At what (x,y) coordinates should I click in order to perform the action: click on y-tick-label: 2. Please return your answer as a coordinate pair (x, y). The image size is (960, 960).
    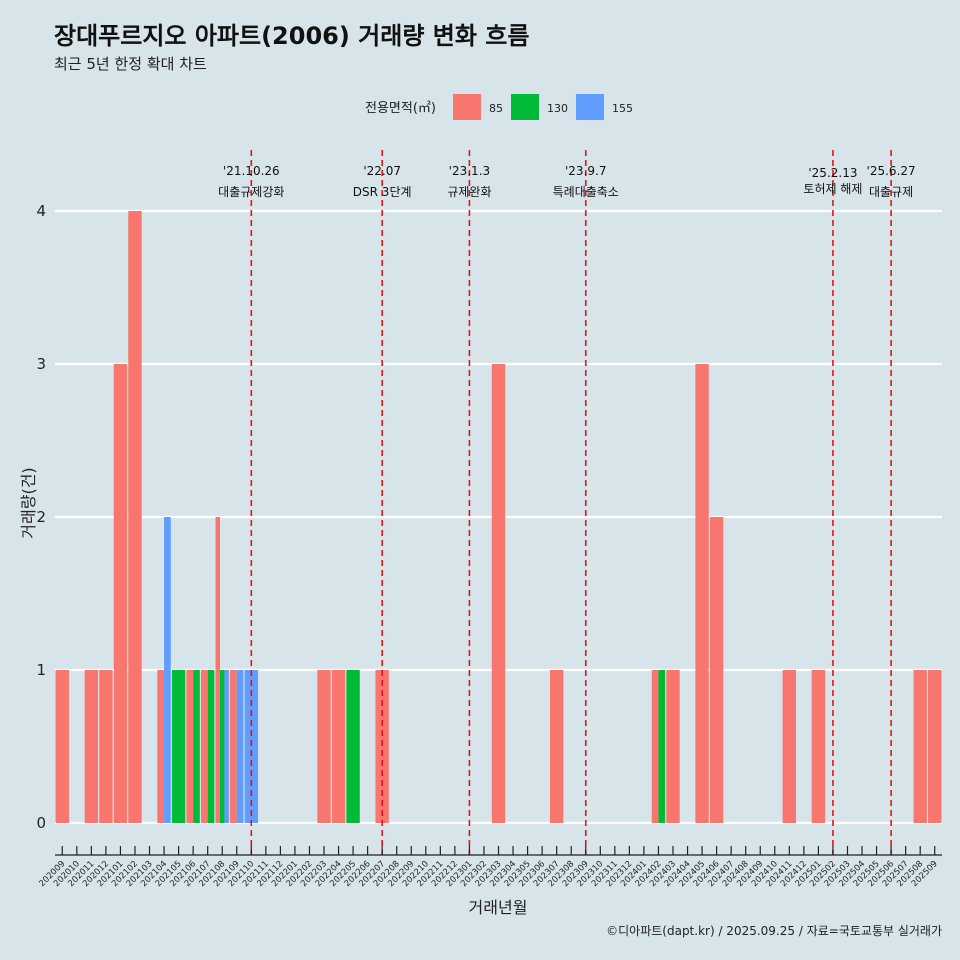
    Looking at the image, I should click on (41, 517).